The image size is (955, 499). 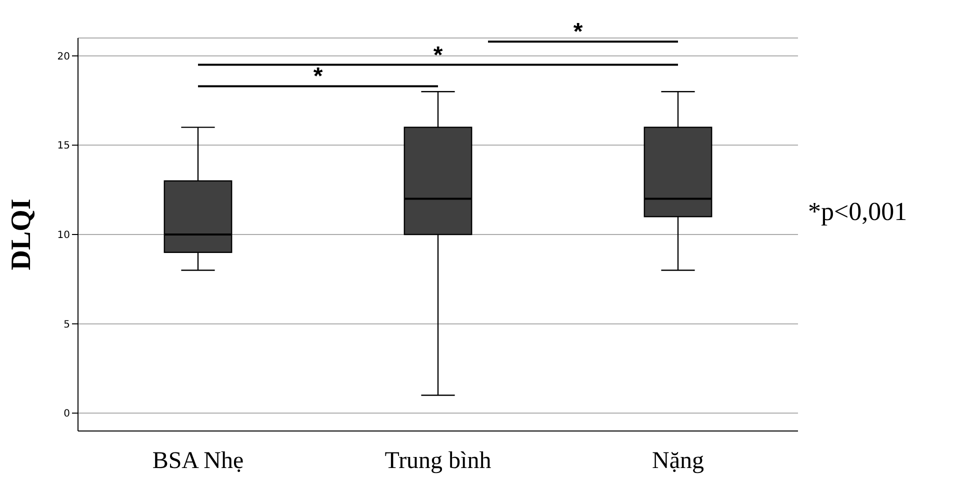 I want to click on x-tick-label: Nặng, so click(x=678, y=461).